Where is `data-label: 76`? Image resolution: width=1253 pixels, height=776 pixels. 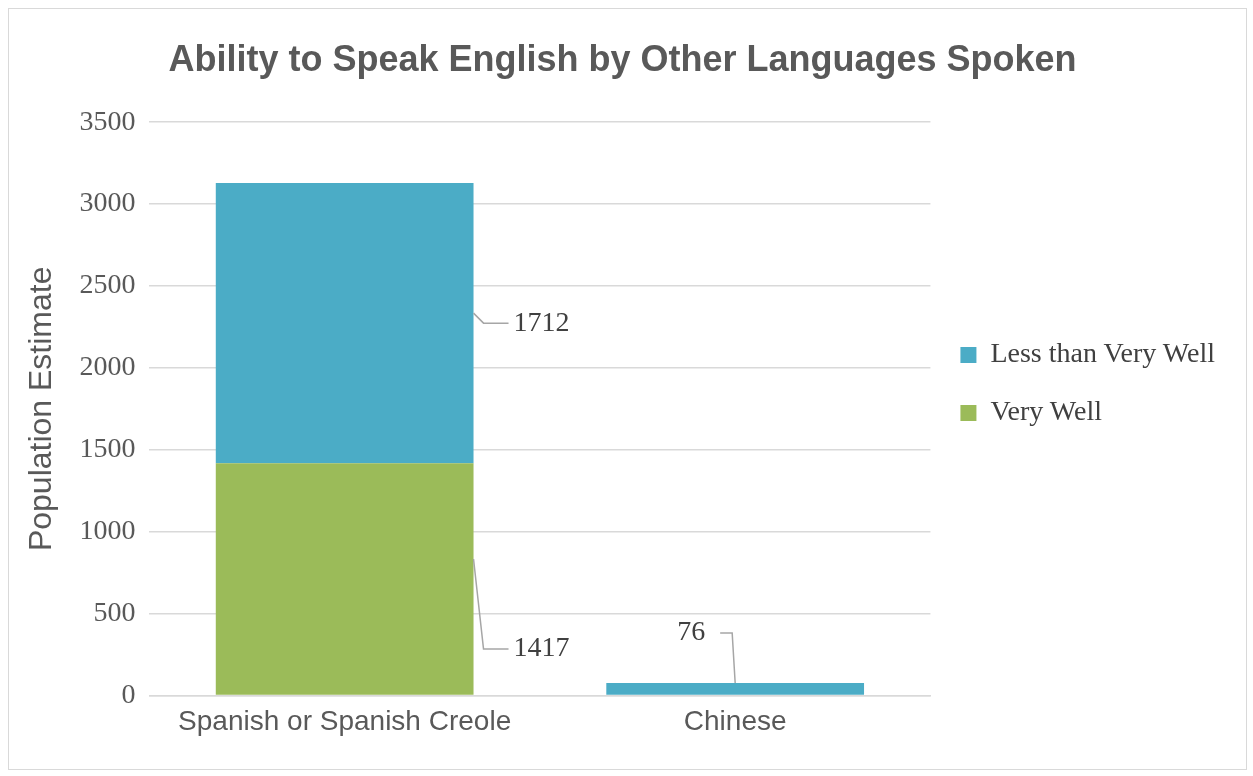 data-label: 76 is located at coordinates (691, 631).